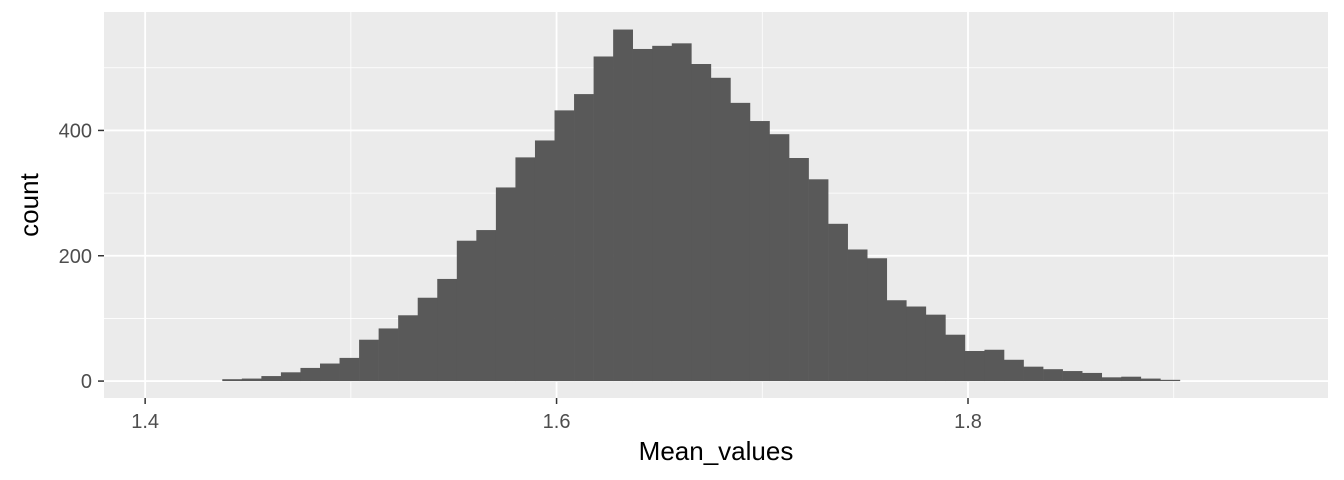 This screenshot has width=1344, height=480. Describe the element at coordinates (145, 422) in the screenshot. I see `x-tick-label: 1.4` at that location.